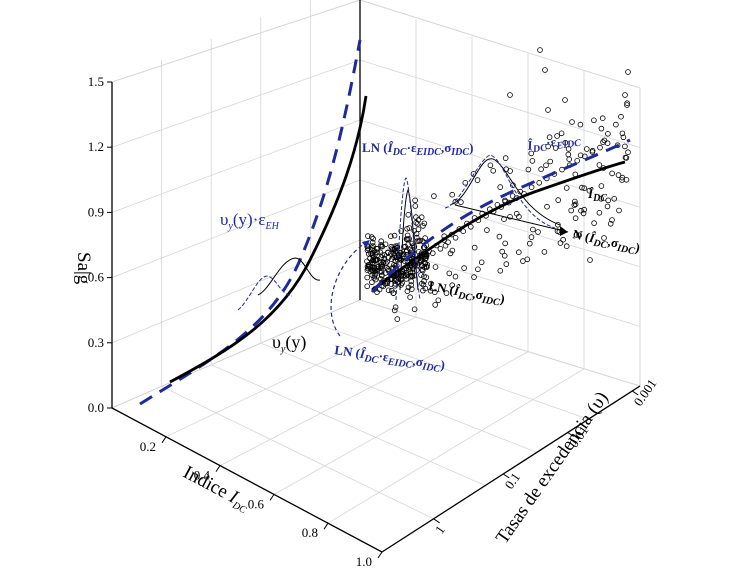  I want to click on arrow-head-lower, so click(366, 244).